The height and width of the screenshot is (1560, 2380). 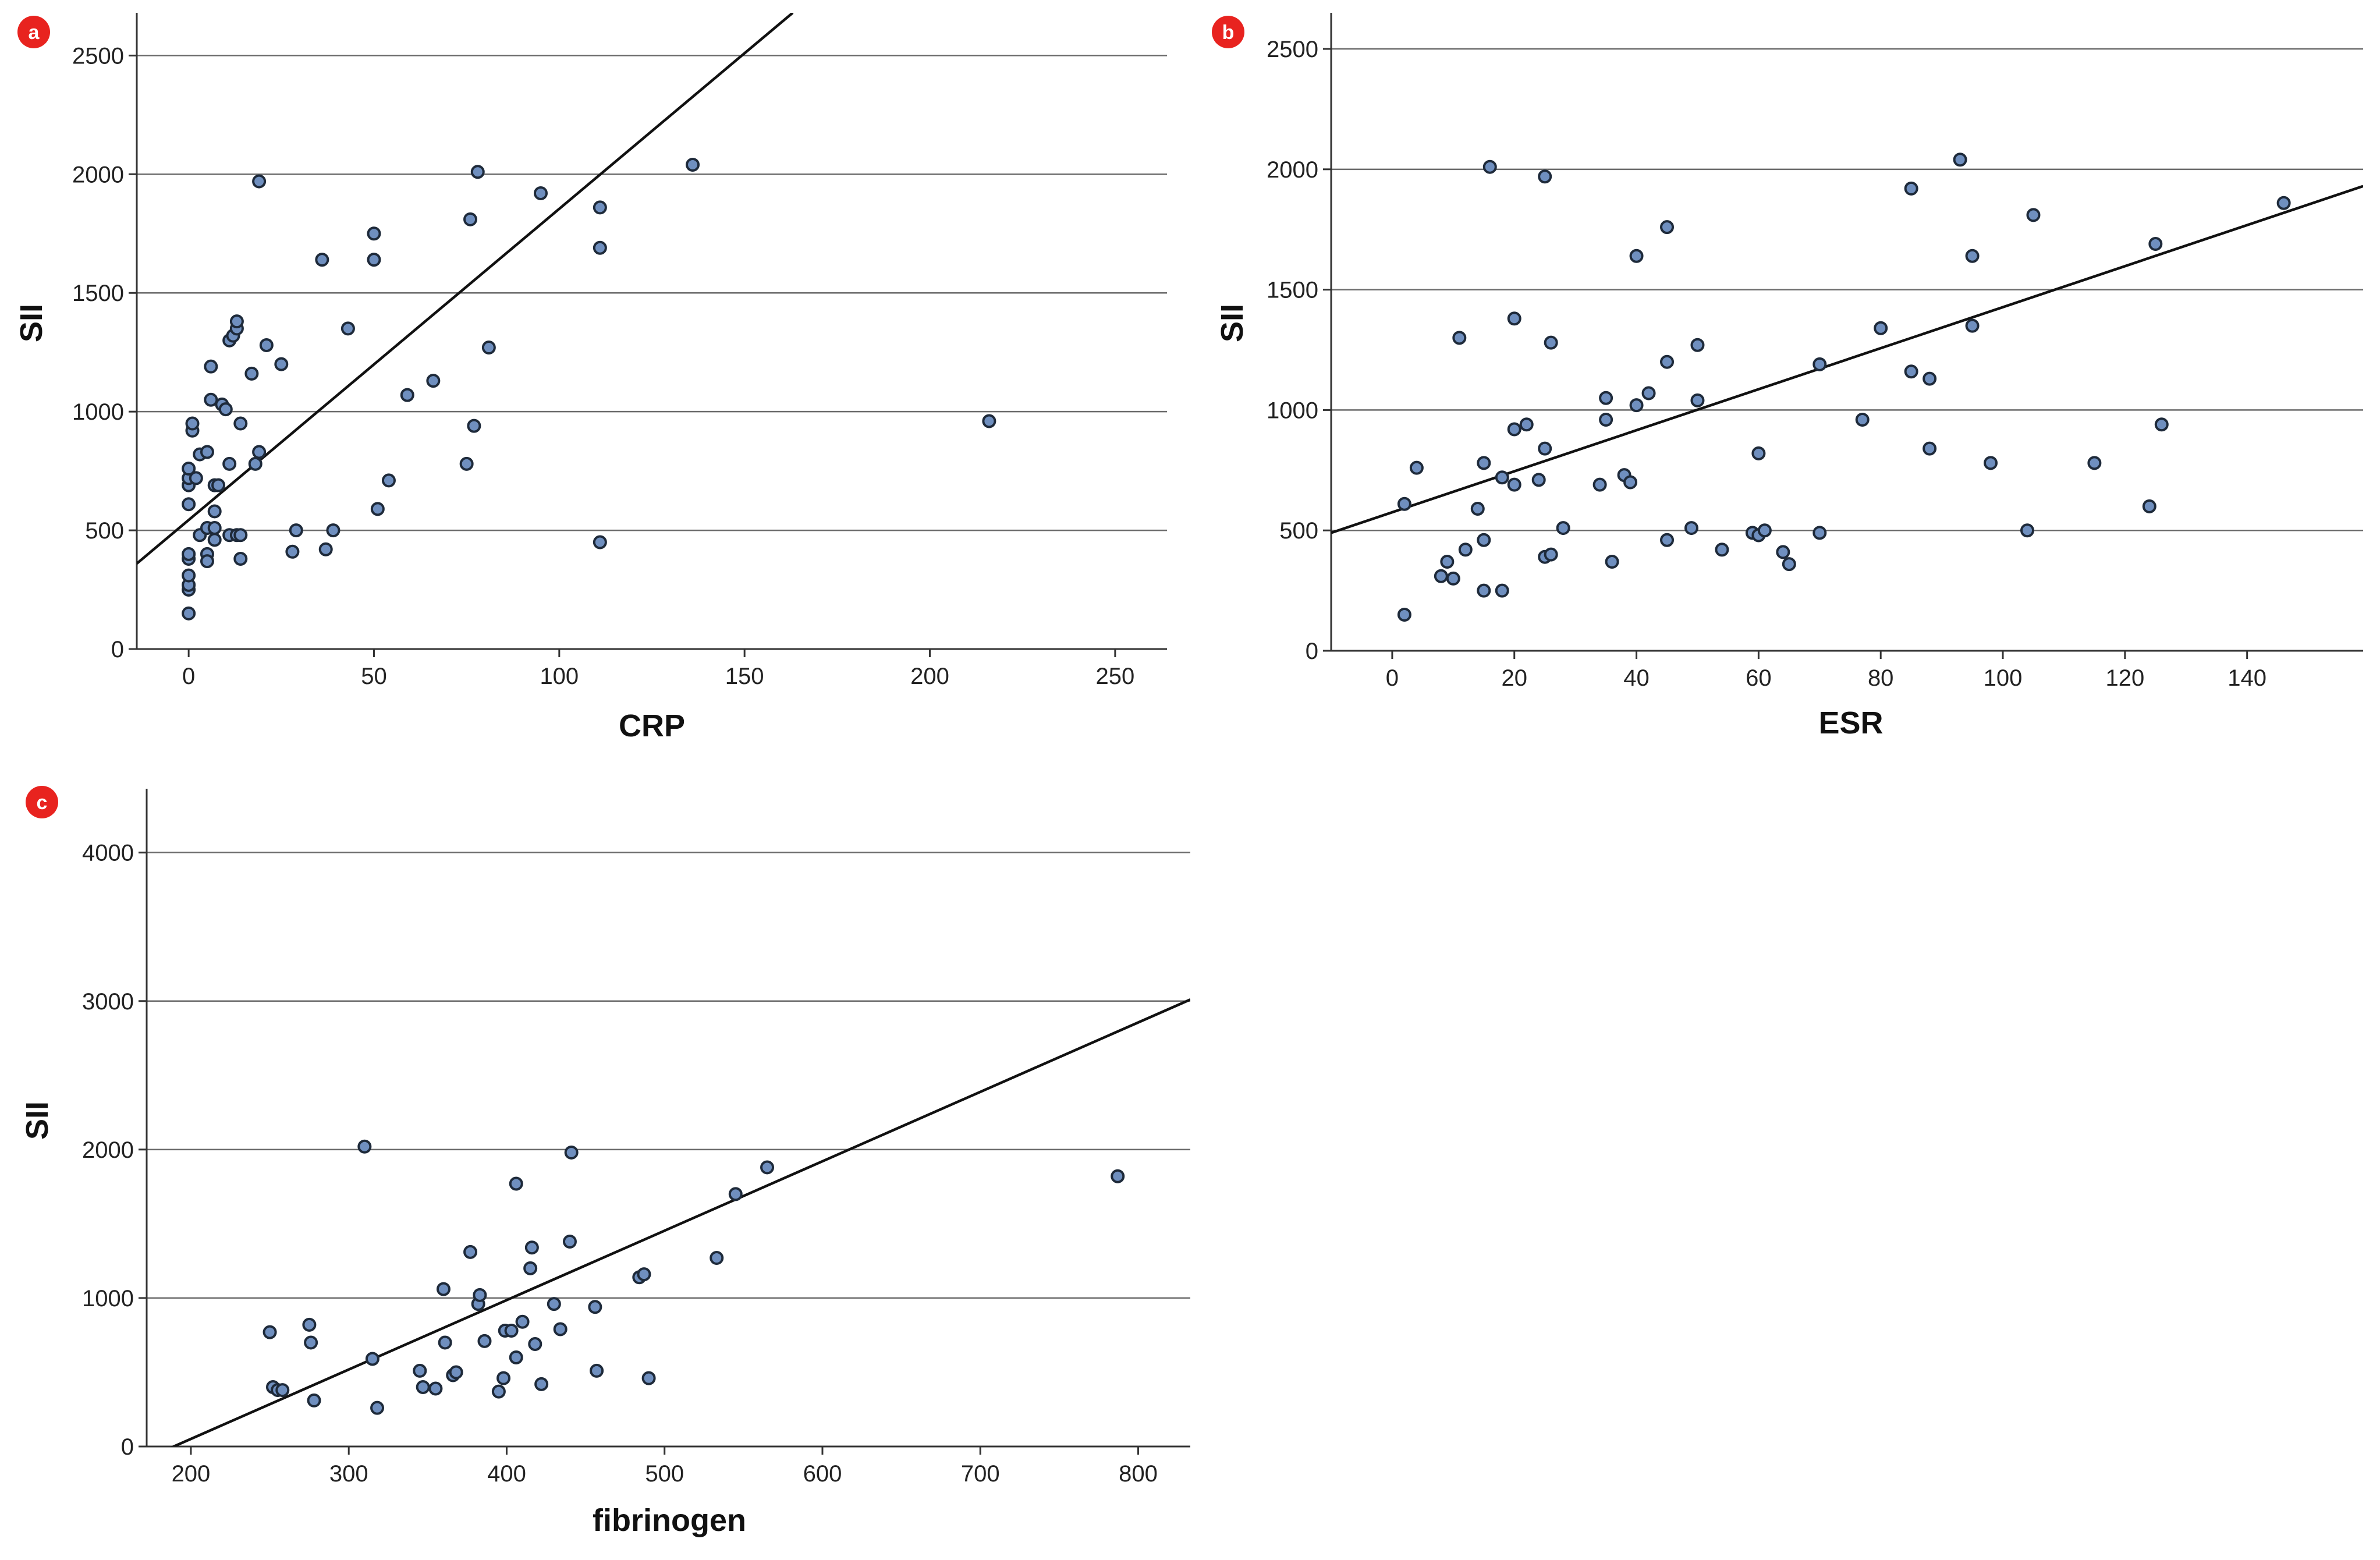 What do you see at coordinates (822, 1474) in the screenshot?
I see `x-tick-label: 600` at bounding box center [822, 1474].